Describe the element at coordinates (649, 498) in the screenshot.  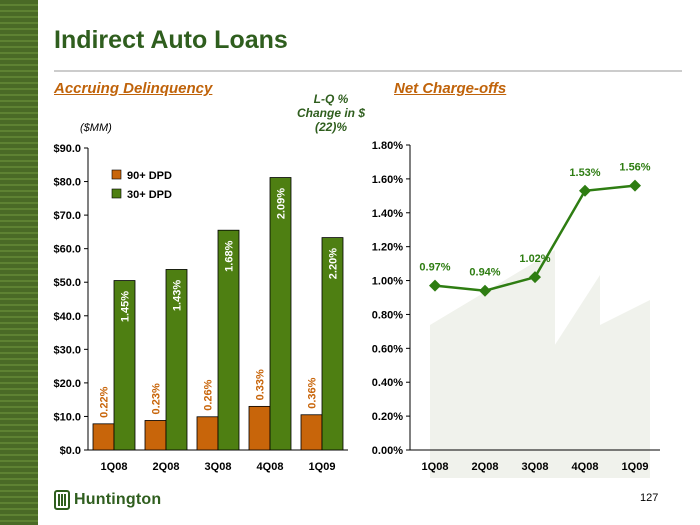
I see `page-number: 127` at that location.